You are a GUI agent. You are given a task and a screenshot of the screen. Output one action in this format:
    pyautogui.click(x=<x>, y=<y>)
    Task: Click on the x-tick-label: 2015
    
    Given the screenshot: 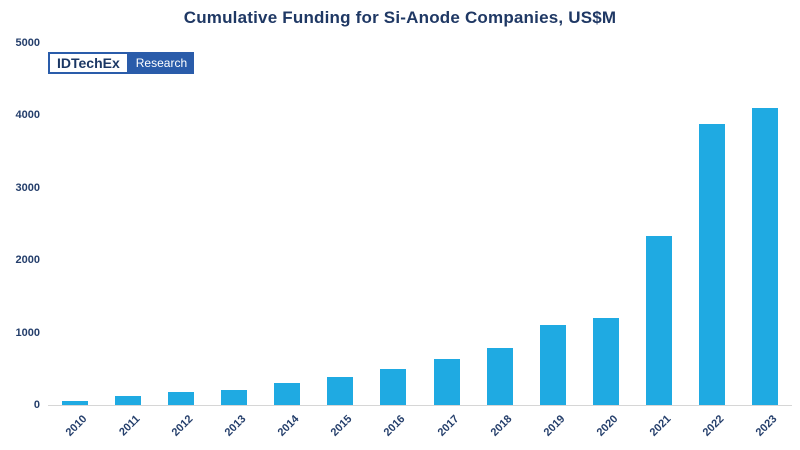 What is the action you would take?
    pyautogui.click(x=341, y=426)
    